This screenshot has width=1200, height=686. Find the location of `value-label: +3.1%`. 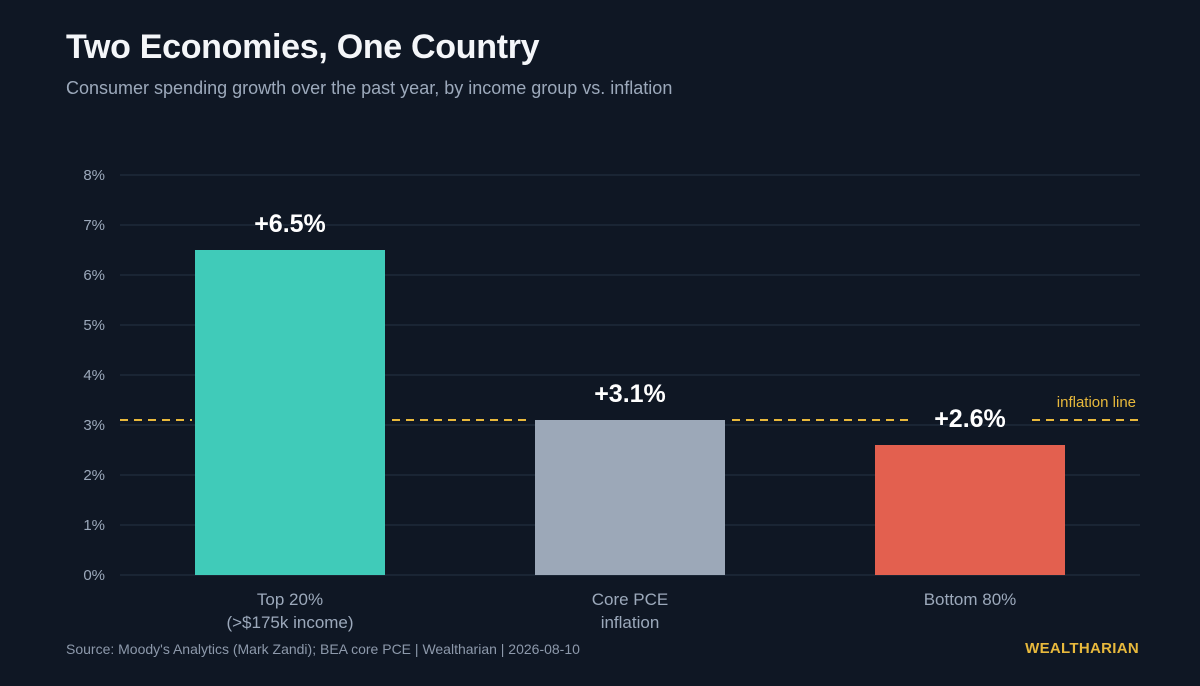

value-label: +3.1% is located at coordinates (630, 394).